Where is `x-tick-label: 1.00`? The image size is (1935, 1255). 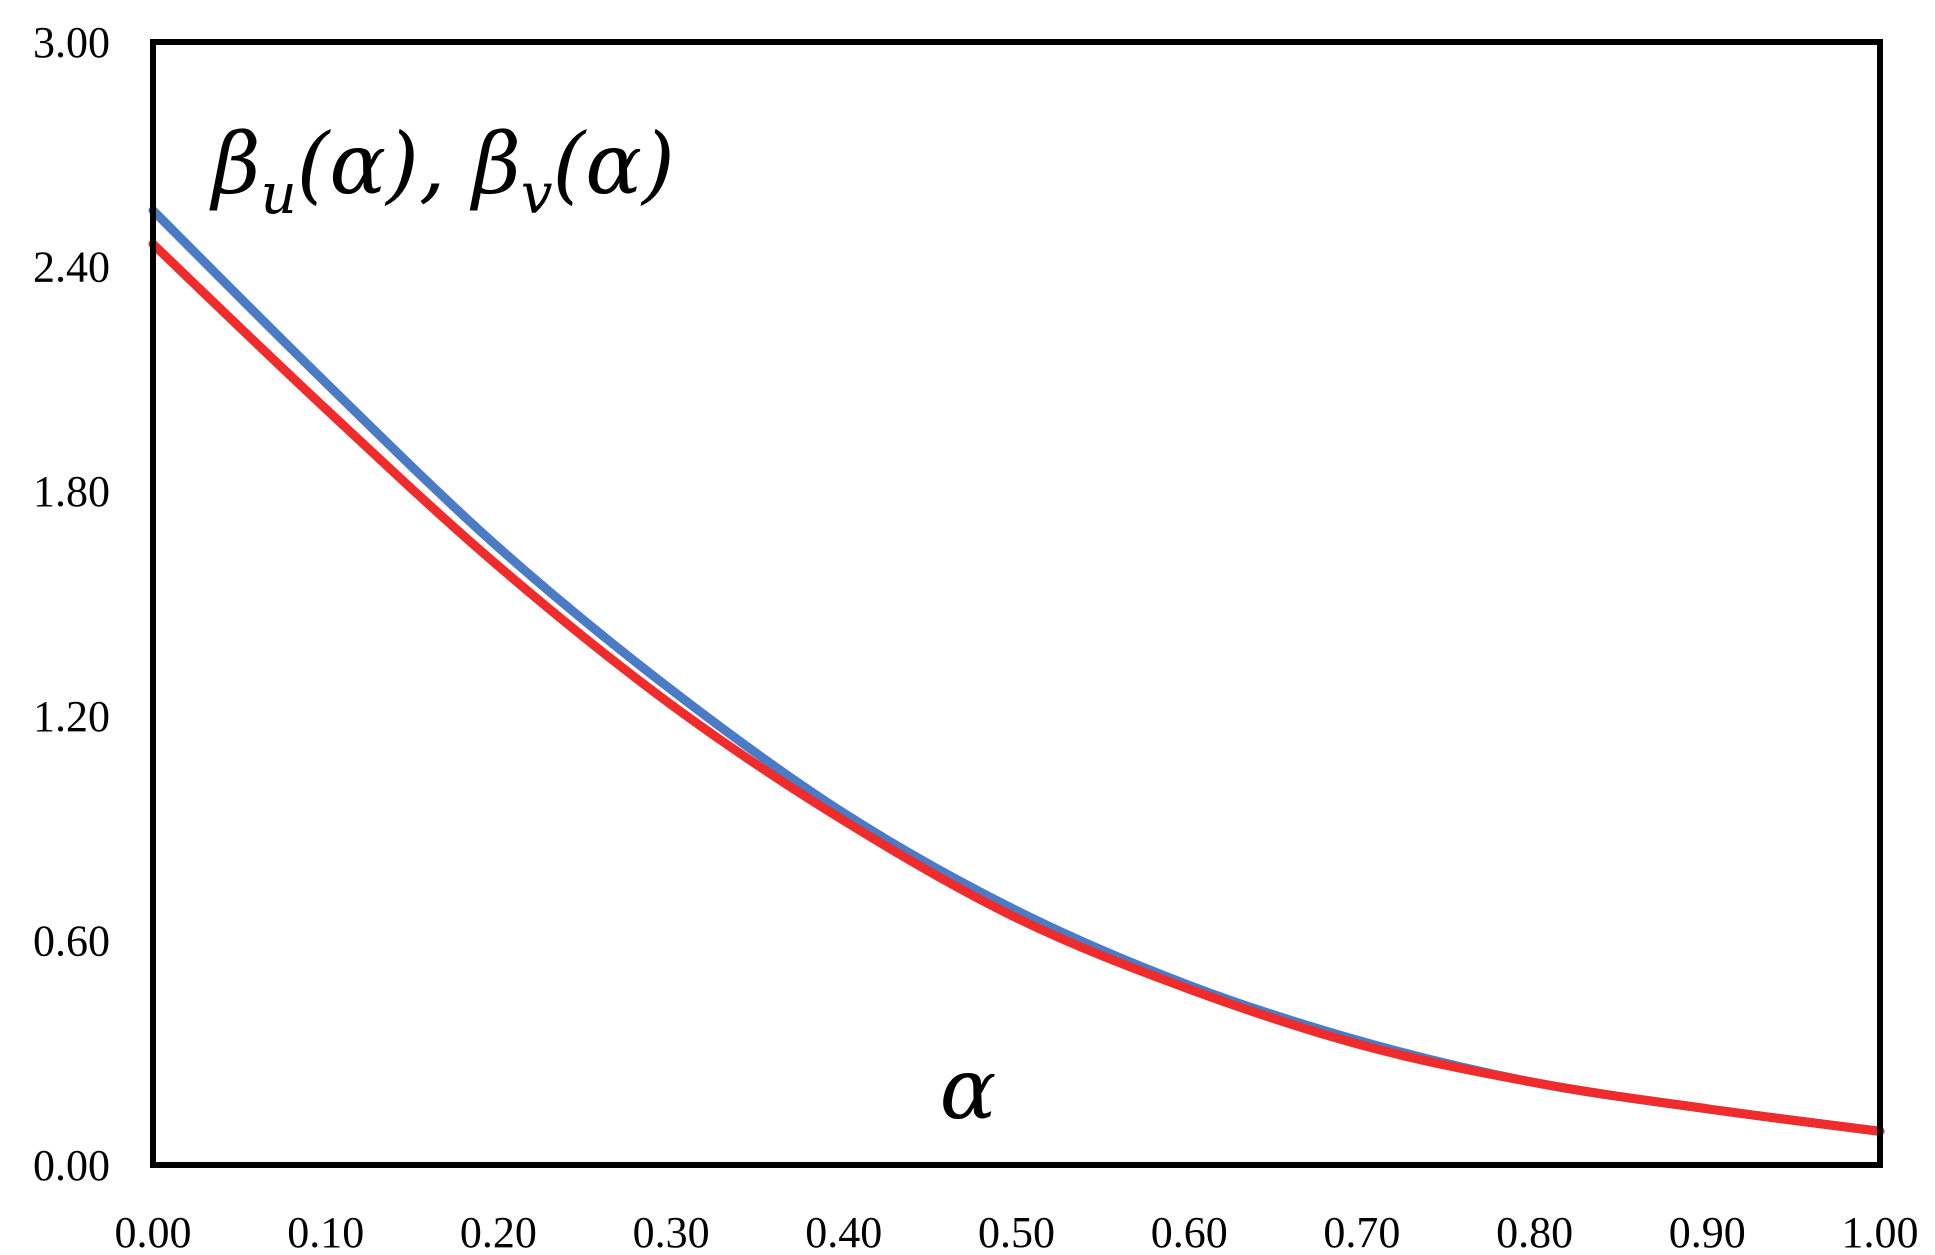
x-tick-label: 1.00 is located at coordinates (1880, 1231).